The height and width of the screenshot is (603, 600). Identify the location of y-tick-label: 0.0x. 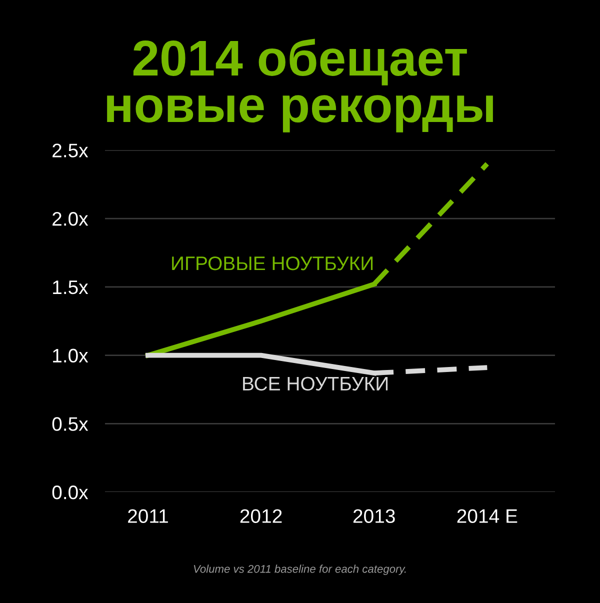
(70, 493).